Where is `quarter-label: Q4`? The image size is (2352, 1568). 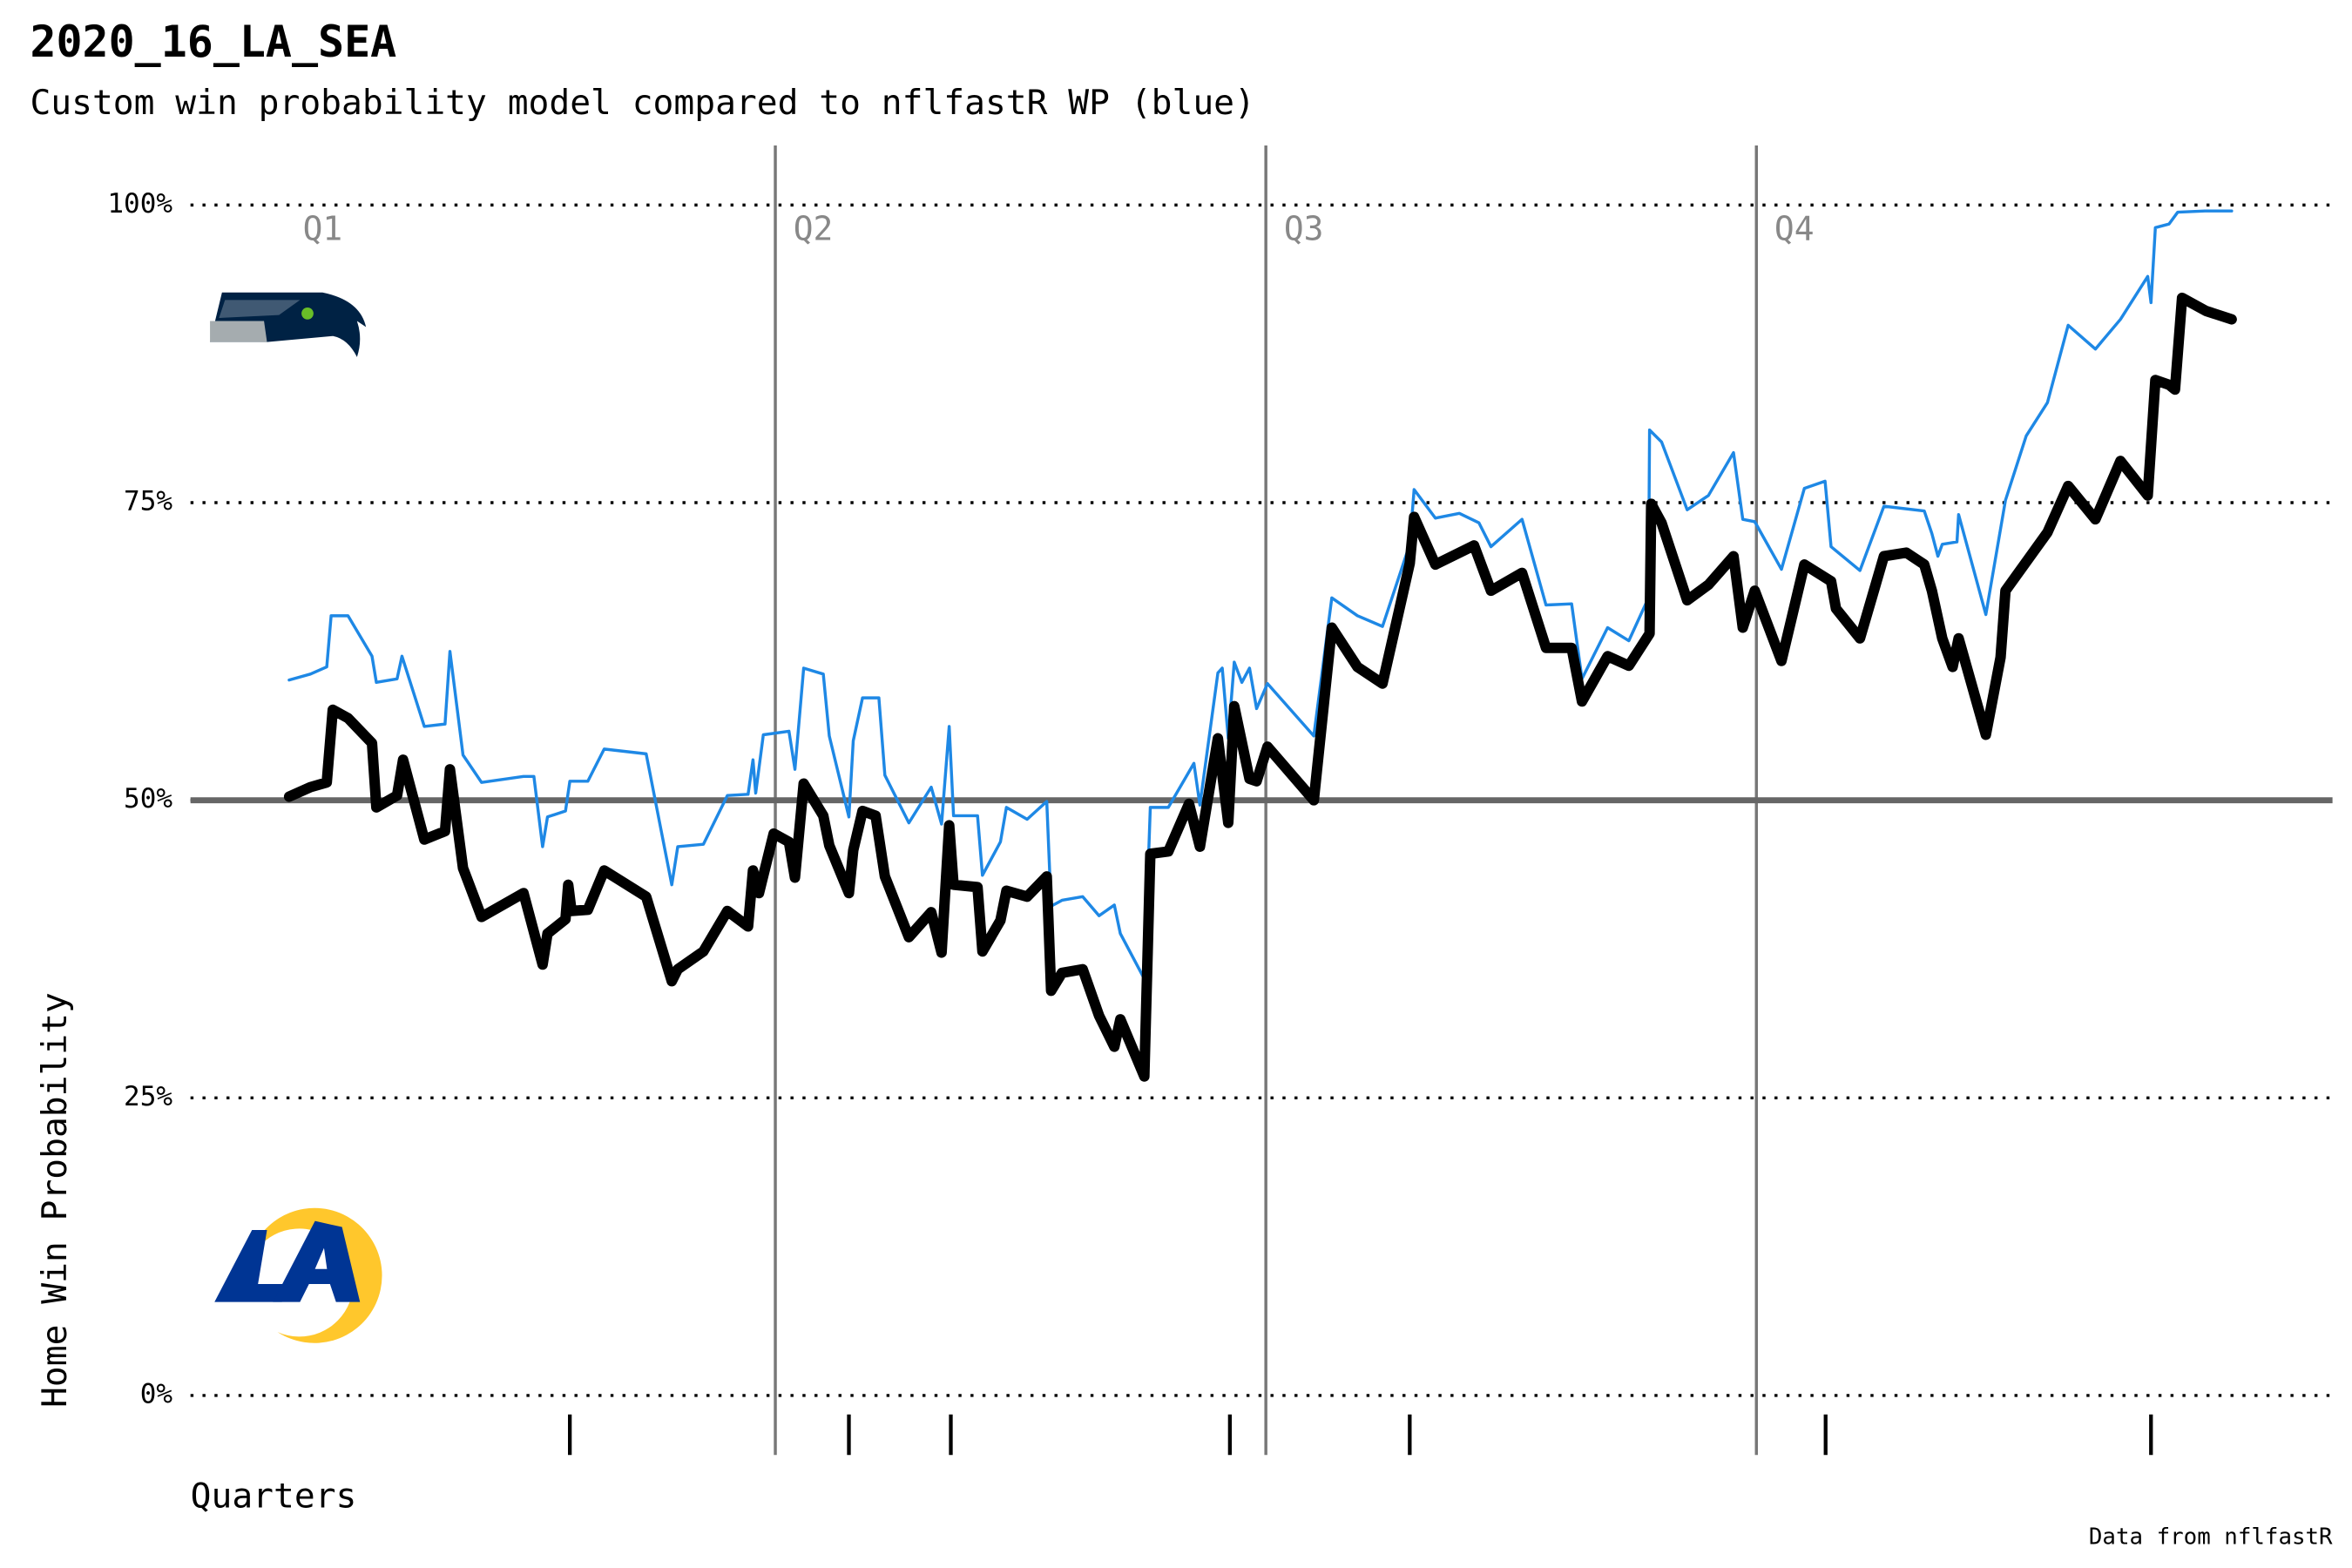
quarter-label: Q4 is located at coordinates (1794, 229).